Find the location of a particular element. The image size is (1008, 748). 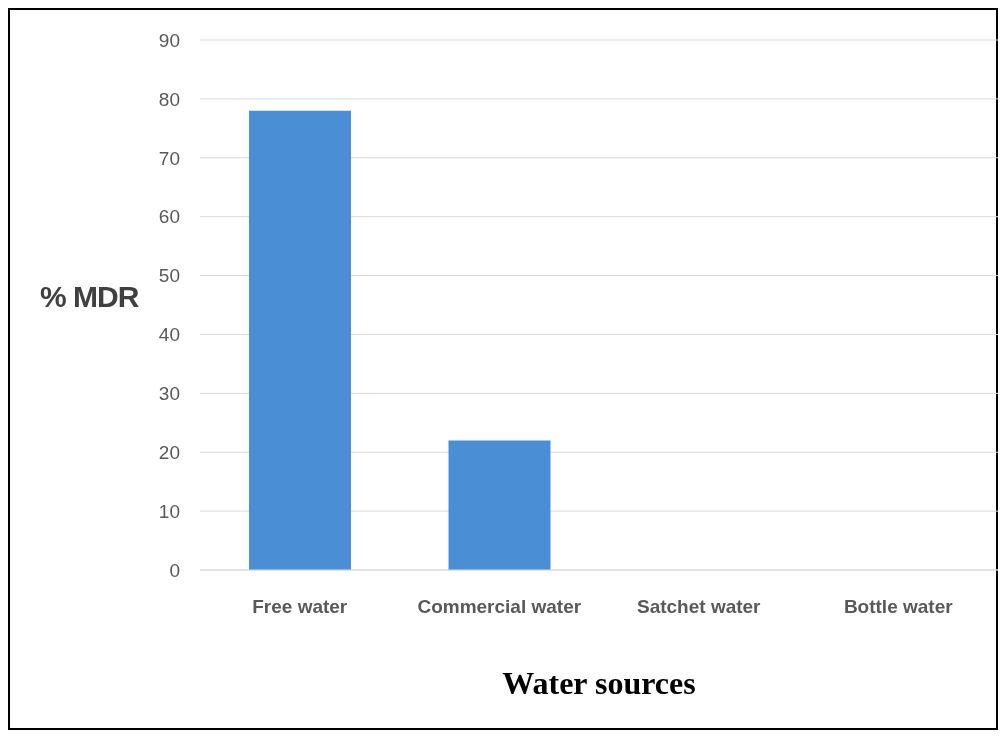

y-tick-label: 0 is located at coordinates (174, 570).